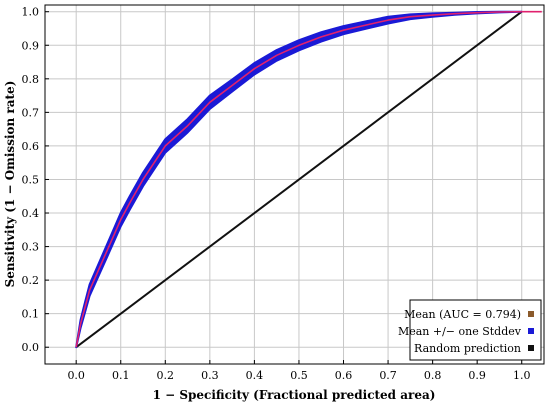 The height and width of the screenshot is (406, 550). I want to click on legend-marker-mean, so click(531, 314).